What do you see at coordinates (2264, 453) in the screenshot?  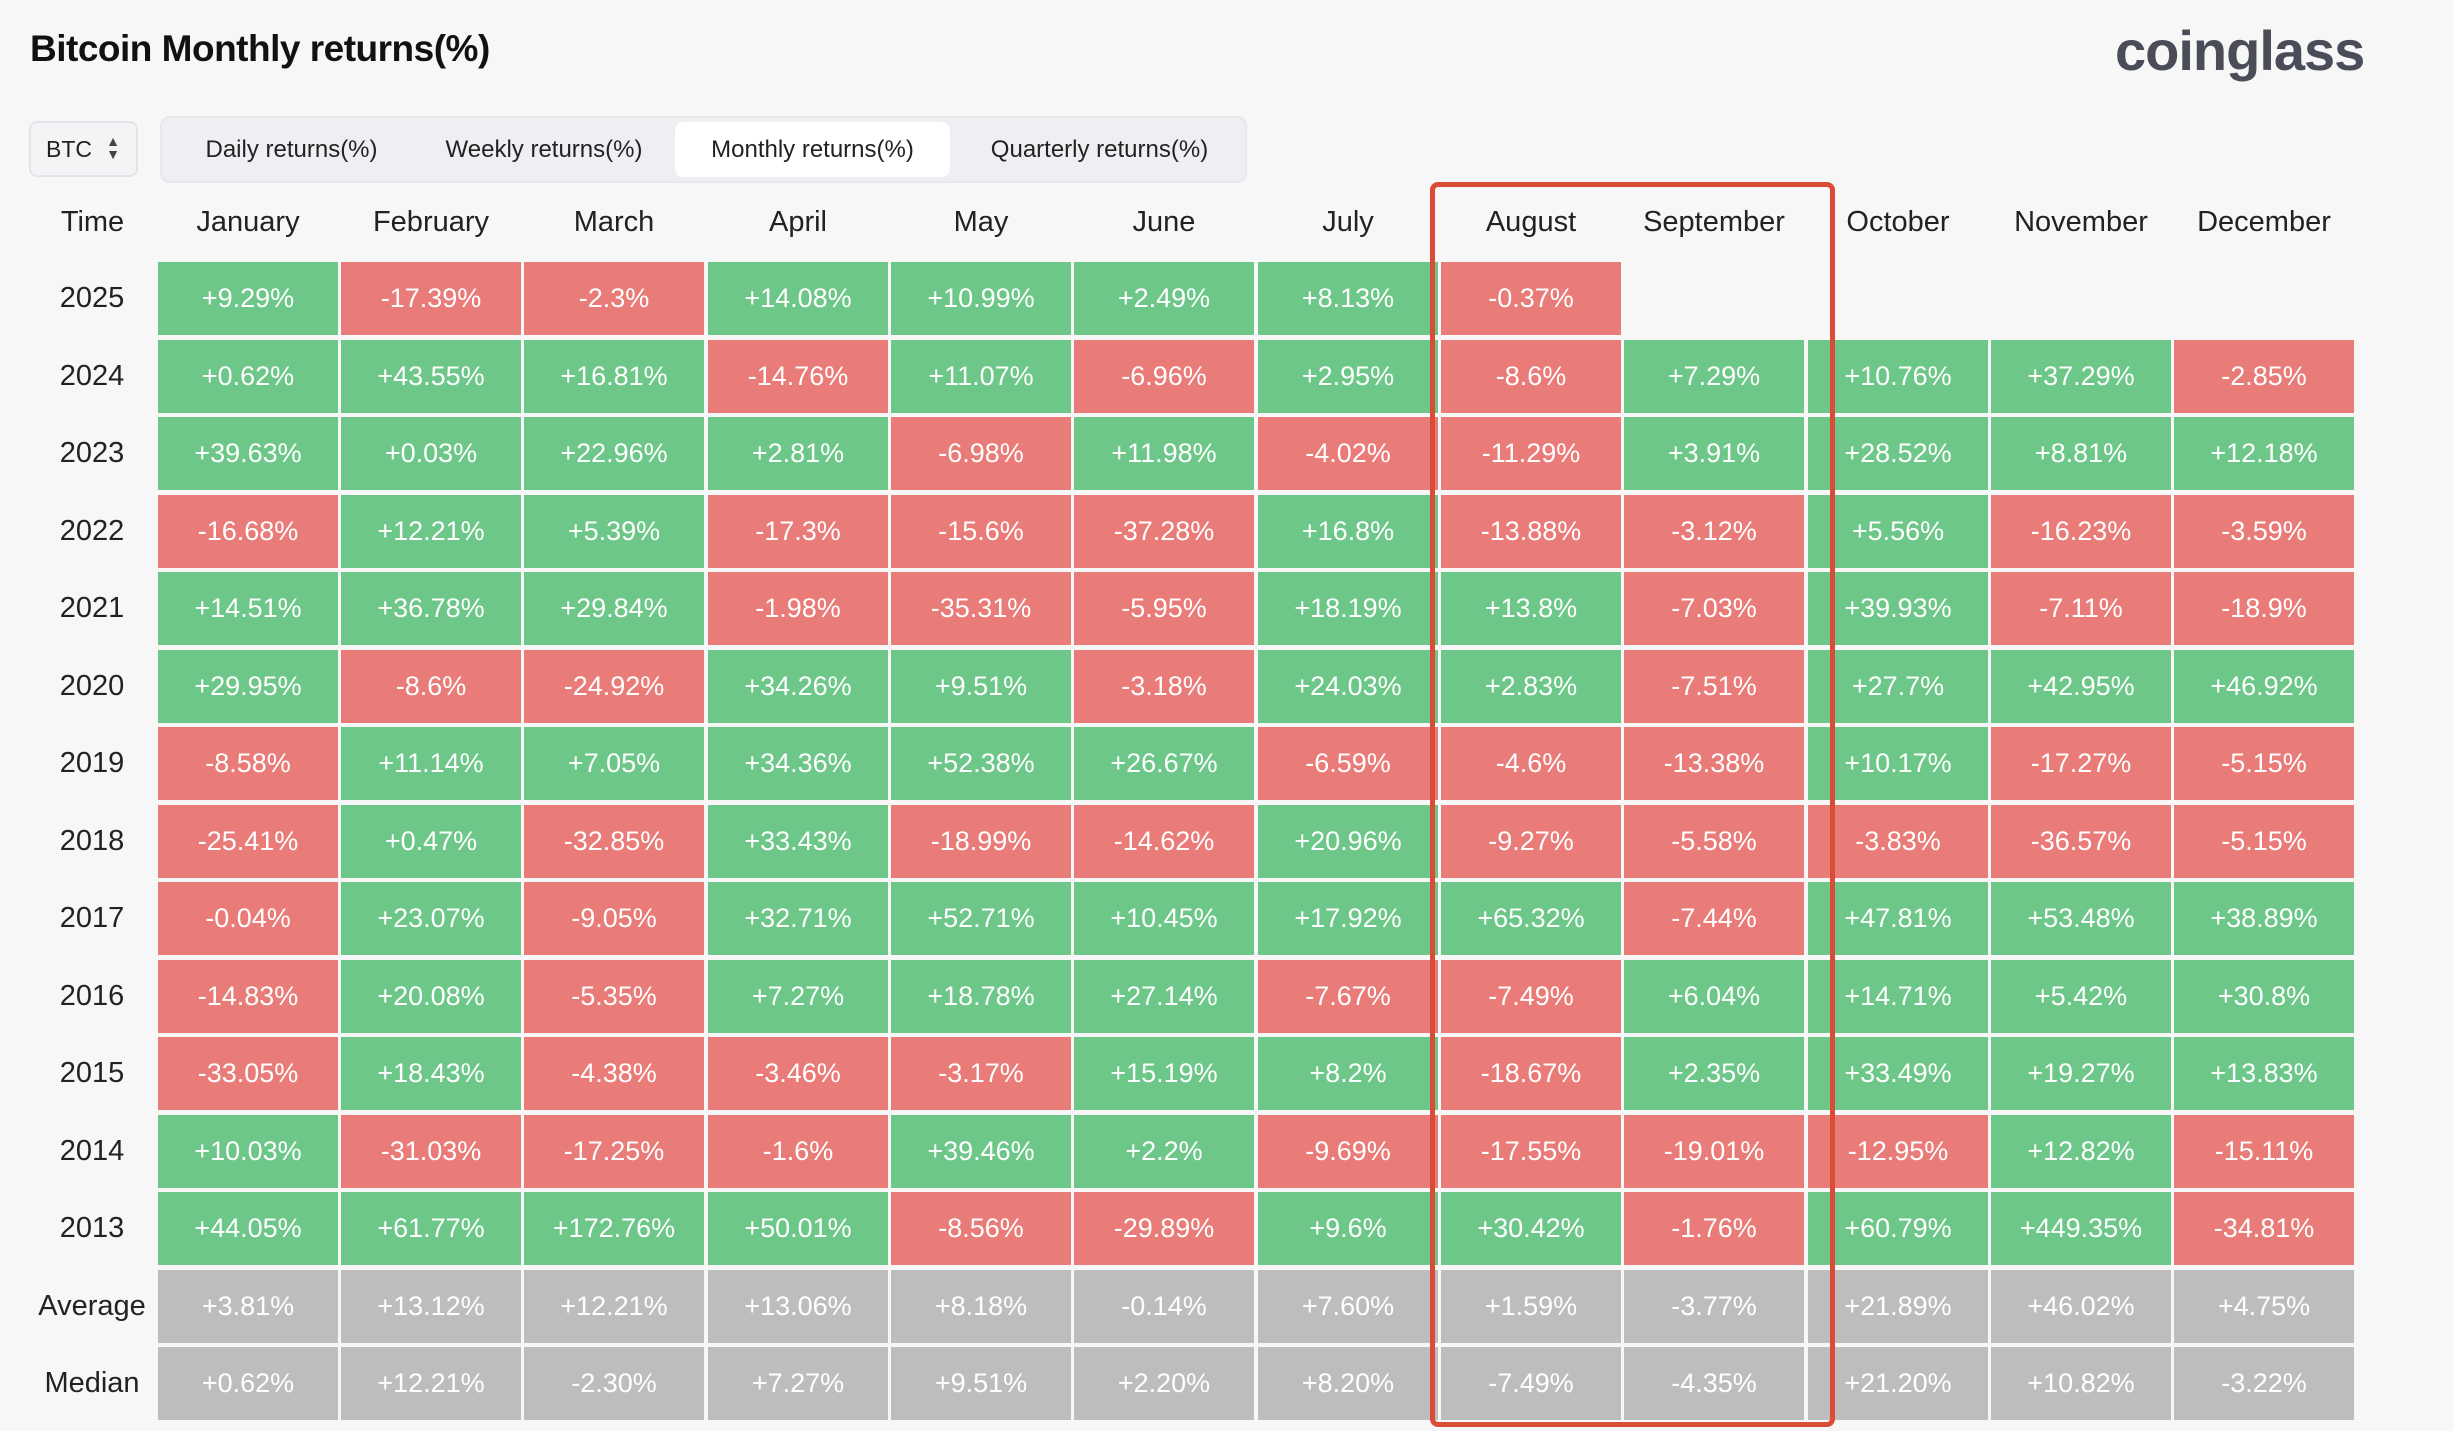 I see `return-cell: +12.18%` at bounding box center [2264, 453].